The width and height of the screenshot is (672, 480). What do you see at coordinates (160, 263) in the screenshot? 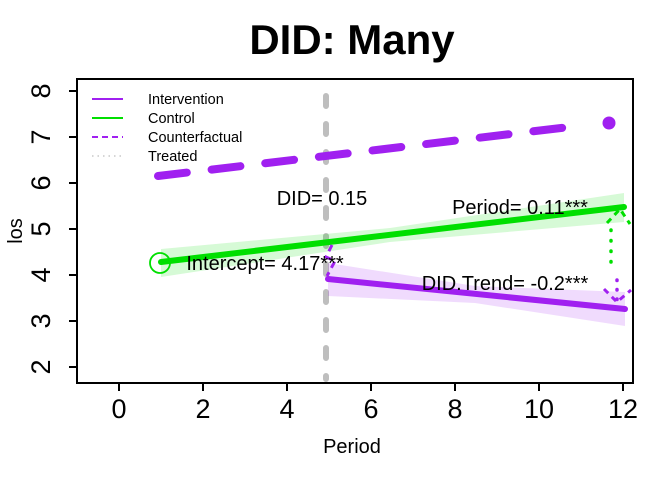
I see `control-start-marker` at bounding box center [160, 263].